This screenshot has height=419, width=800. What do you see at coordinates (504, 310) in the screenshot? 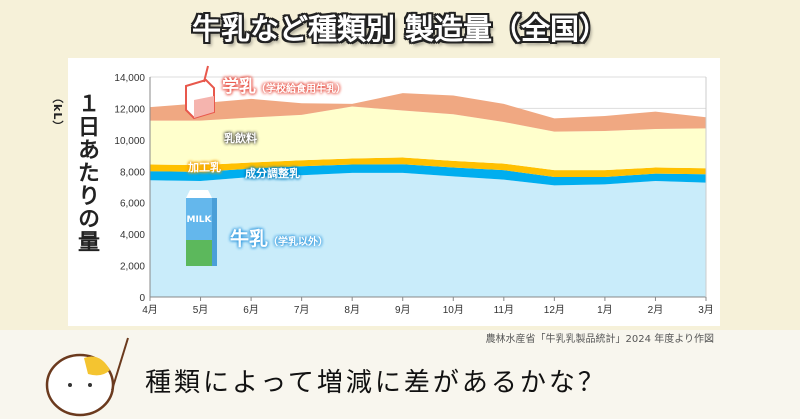
I see `x-tick-label: 11月` at bounding box center [504, 310].